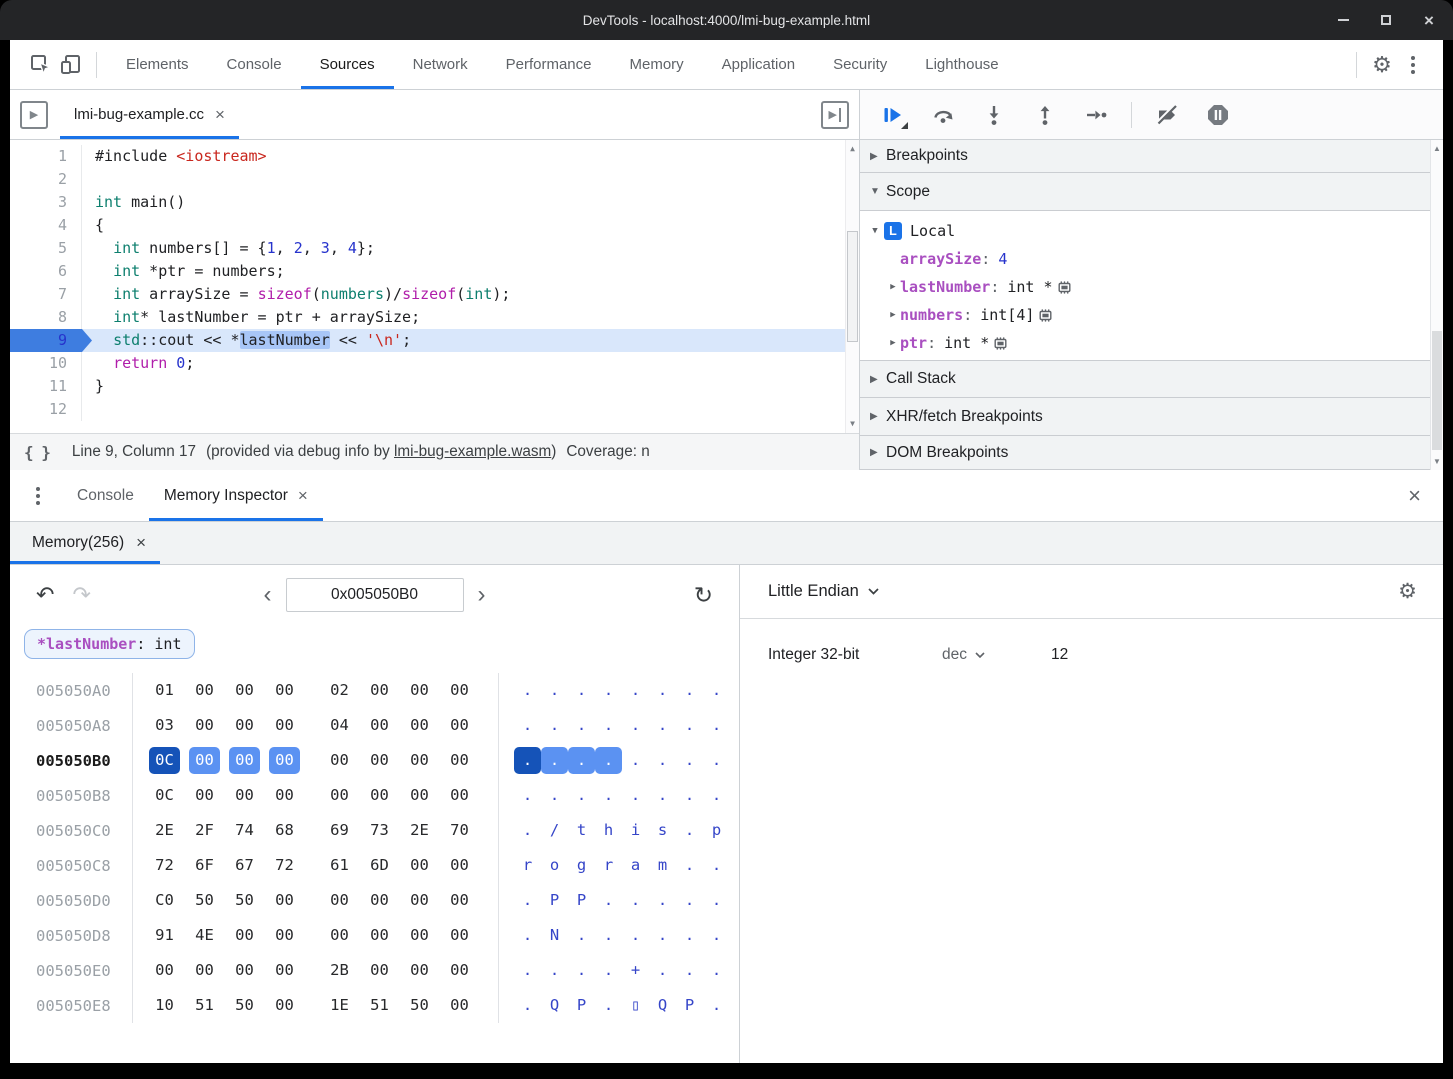 This screenshot has width=1453, height=1079. What do you see at coordinates (220, 114) in the screenshot?
I see `file-tab-close-icon: ×` at bounding box center [220, 114].